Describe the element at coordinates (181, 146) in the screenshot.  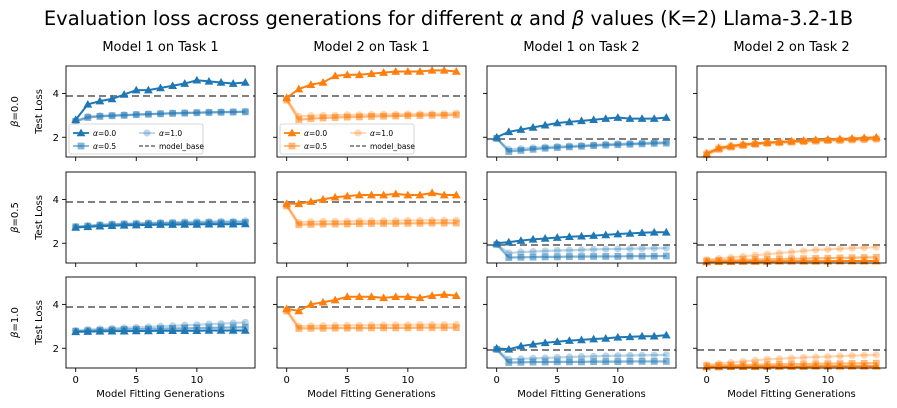
I see `legend-label: model_base` at that location.